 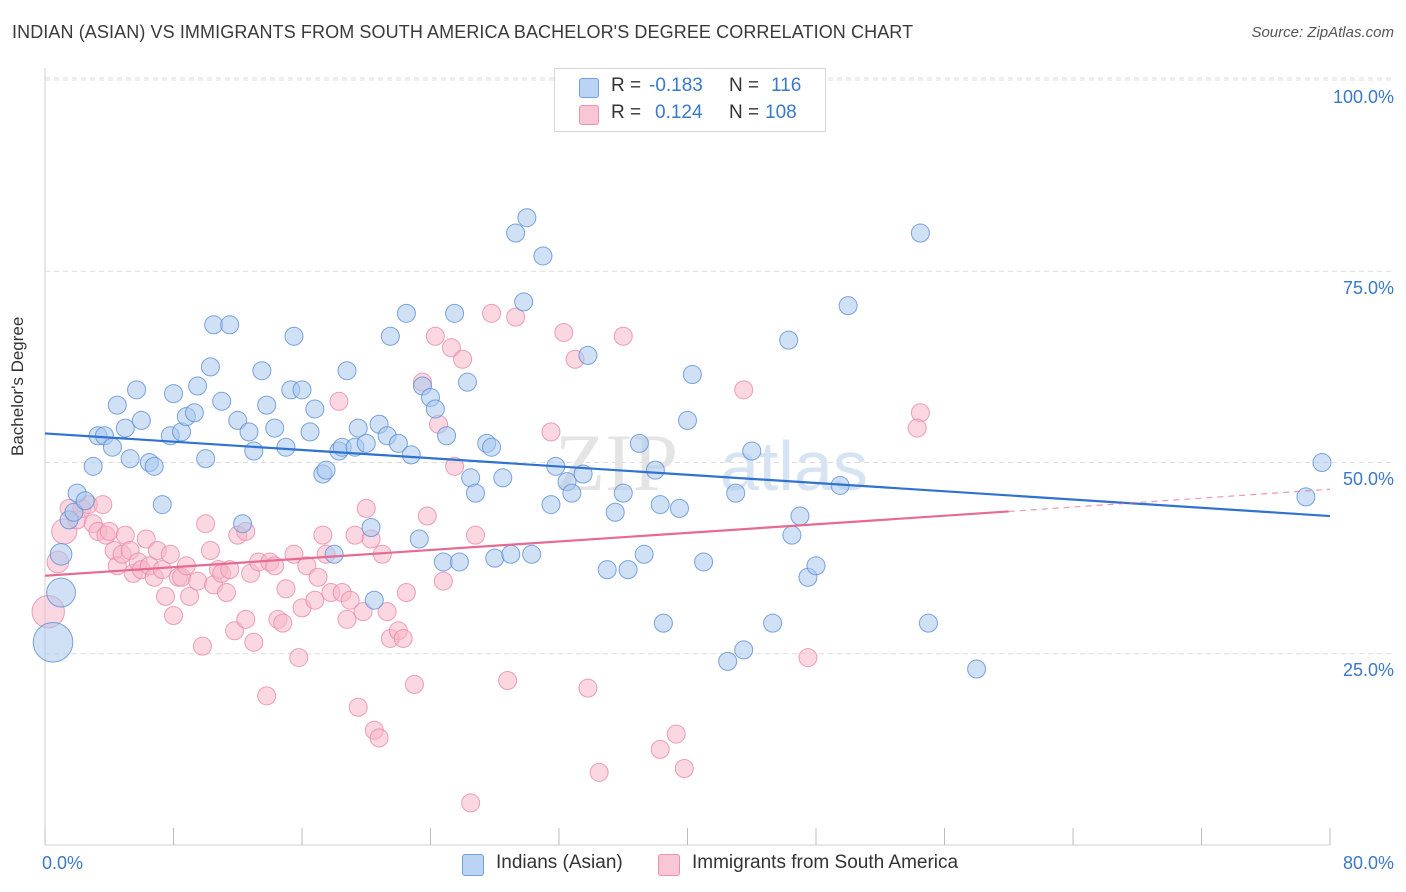 What do you see at coordinates (17, 386) in the screenshot?
I see `y-axis-label: Bachelor's Degree` at bounding box center [17, 386].